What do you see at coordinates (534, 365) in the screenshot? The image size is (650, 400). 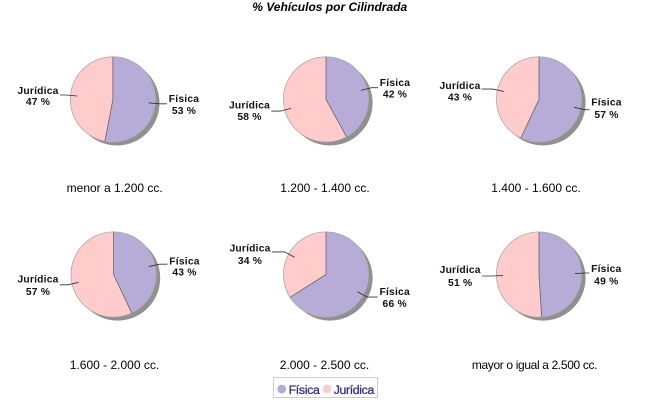 I see `svg-text: mayor o igual a 2.500 cc.` at bounding box center [534, 365].